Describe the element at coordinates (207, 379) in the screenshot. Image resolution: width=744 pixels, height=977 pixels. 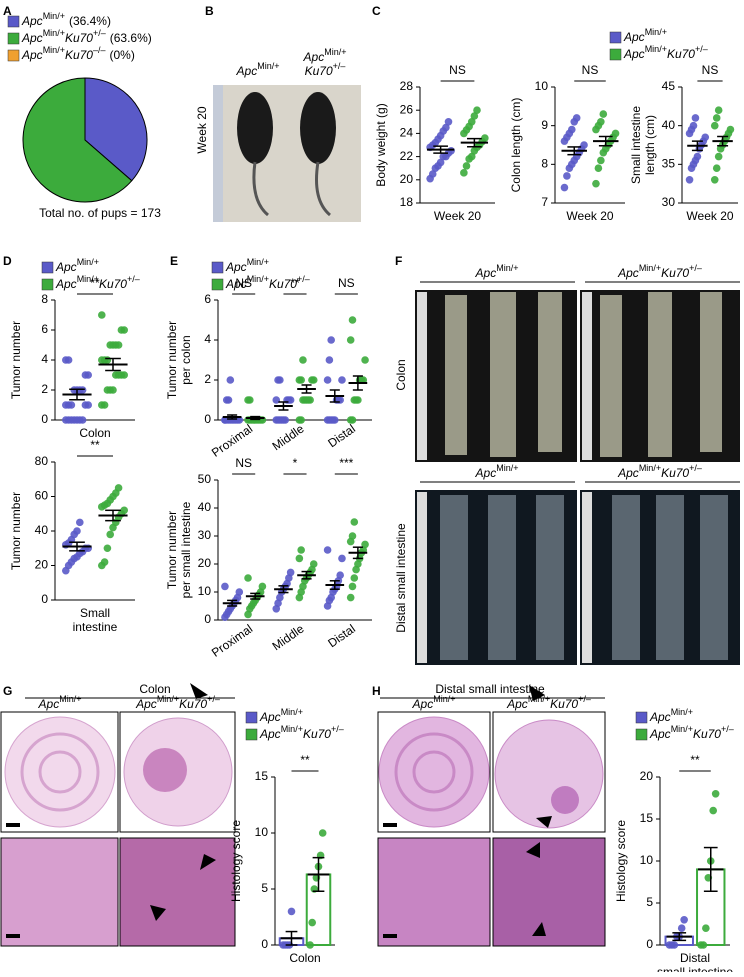
I see `y-tick-label: 2` at that location.